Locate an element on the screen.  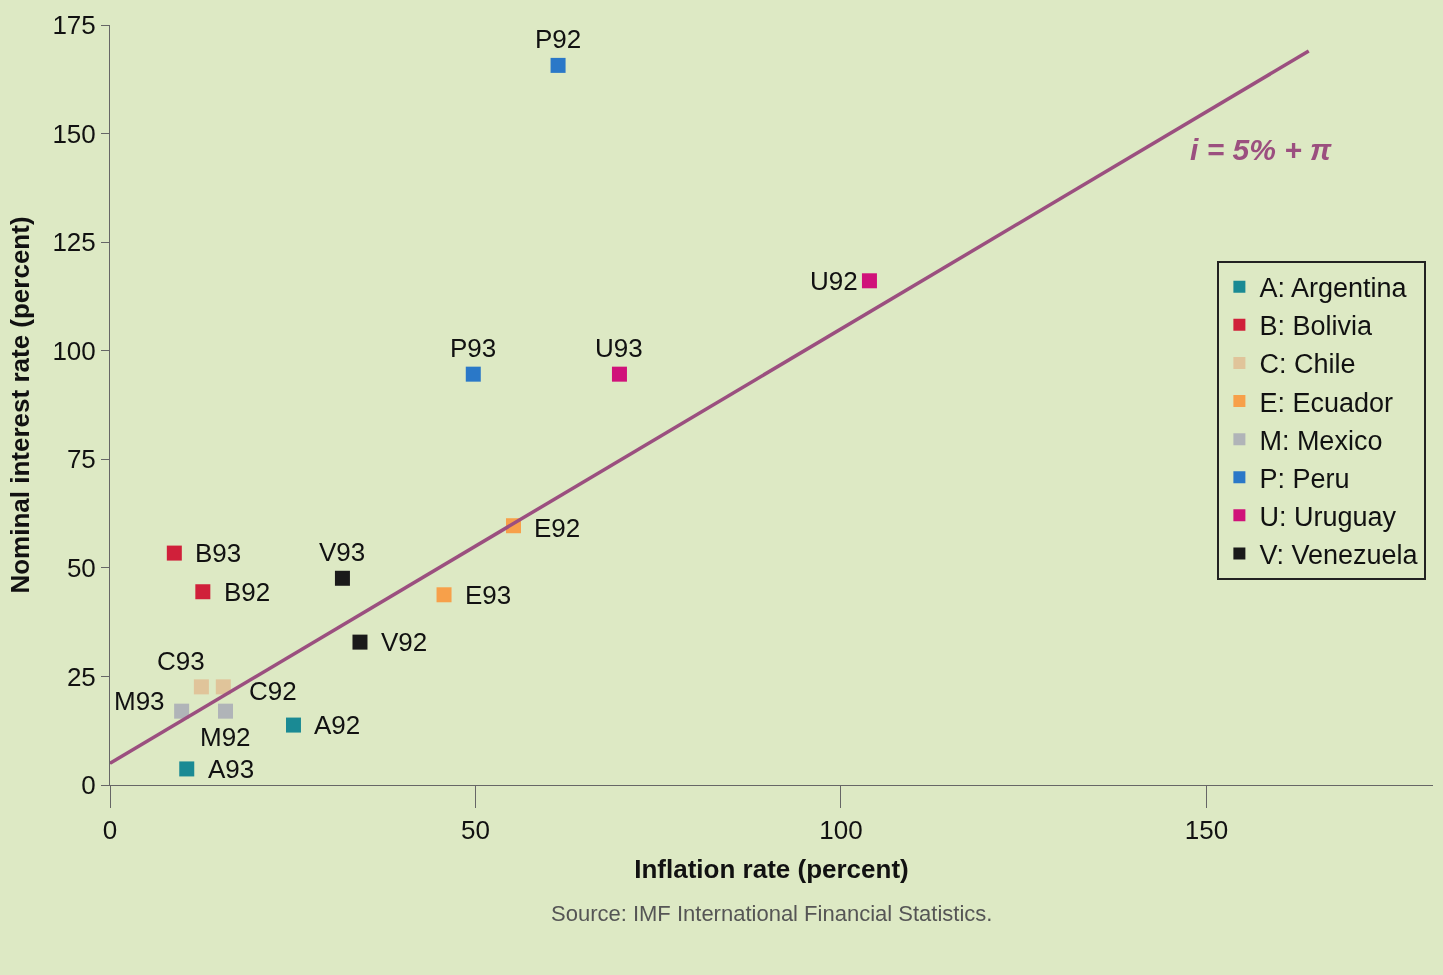
annotation: B92 is located at coordinates (247, 592).